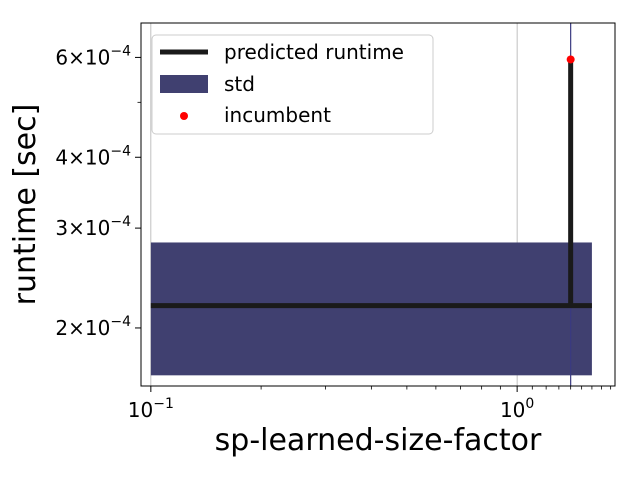  Describe the element at coordinates (93, 156) in the screenshot. I see `y-tick-label: 4×10⁻⁴` at that location.